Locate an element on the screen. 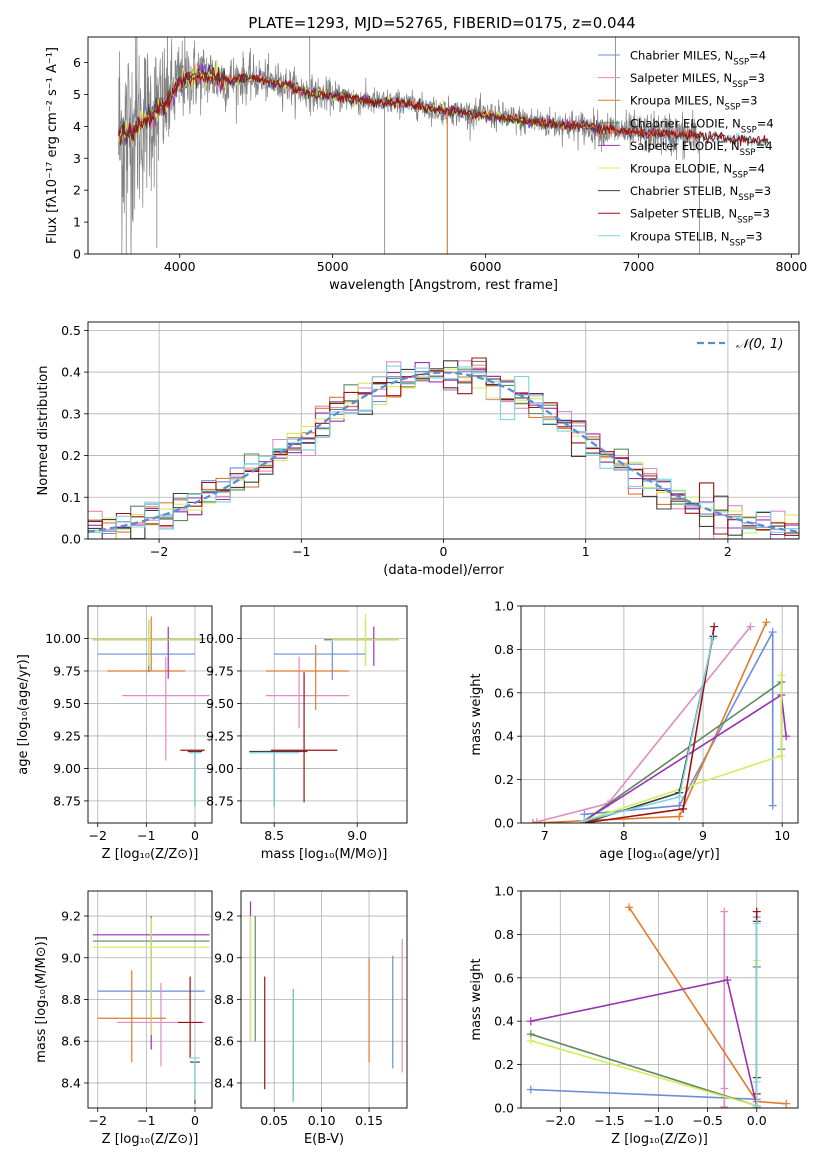  x-tick-label: 0.0 is located at coordinates (757, 1120).